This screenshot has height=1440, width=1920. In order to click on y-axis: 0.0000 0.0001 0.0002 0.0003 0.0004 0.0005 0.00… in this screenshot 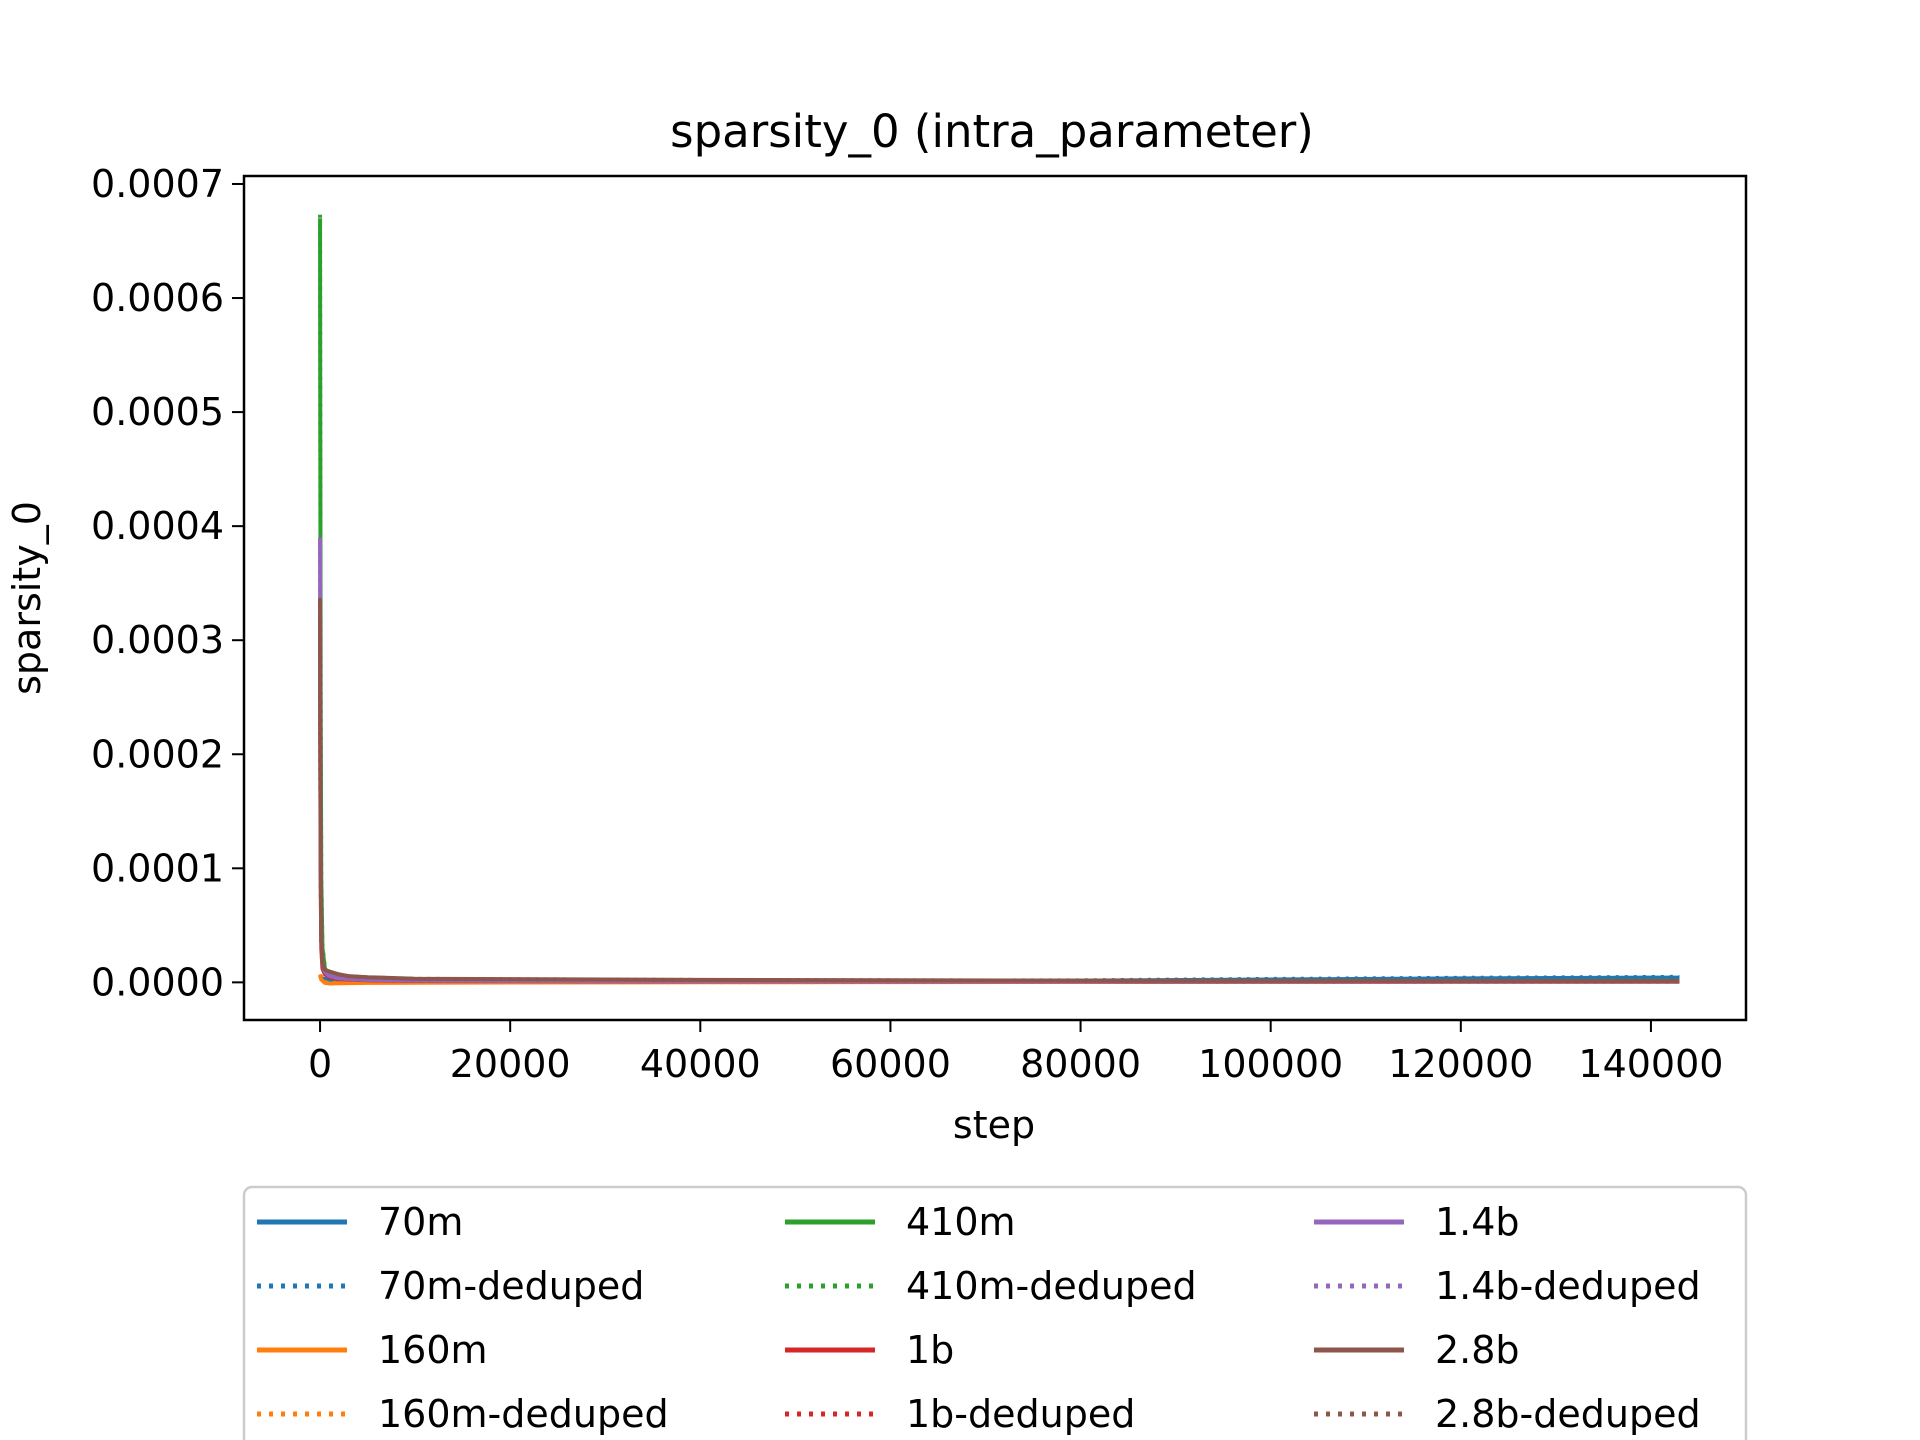, I will do `click(167, 583)`.